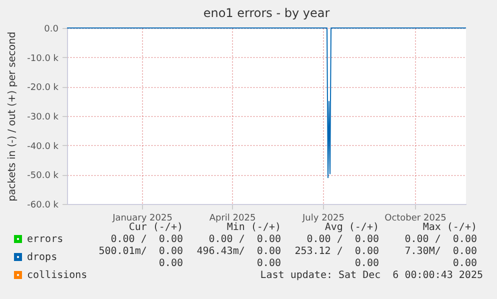  What do you see at coordinates (232, 219) in the screenshot?
I see `x-tick-label: April 2025` at bounding box center [232, 219].